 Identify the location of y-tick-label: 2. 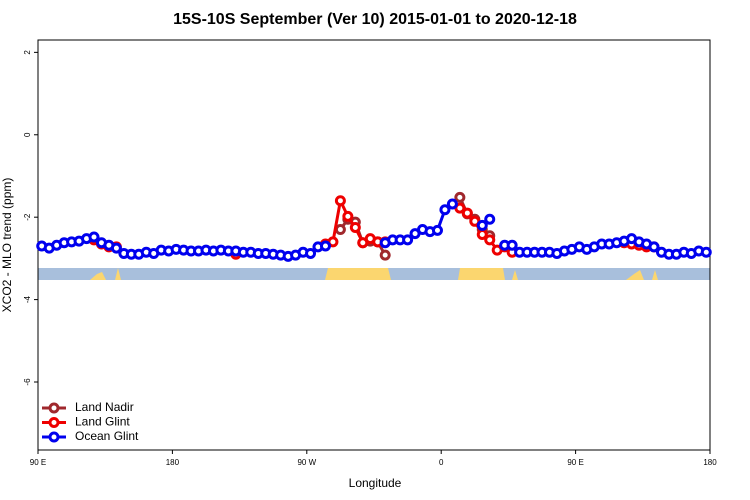
(27, 52).